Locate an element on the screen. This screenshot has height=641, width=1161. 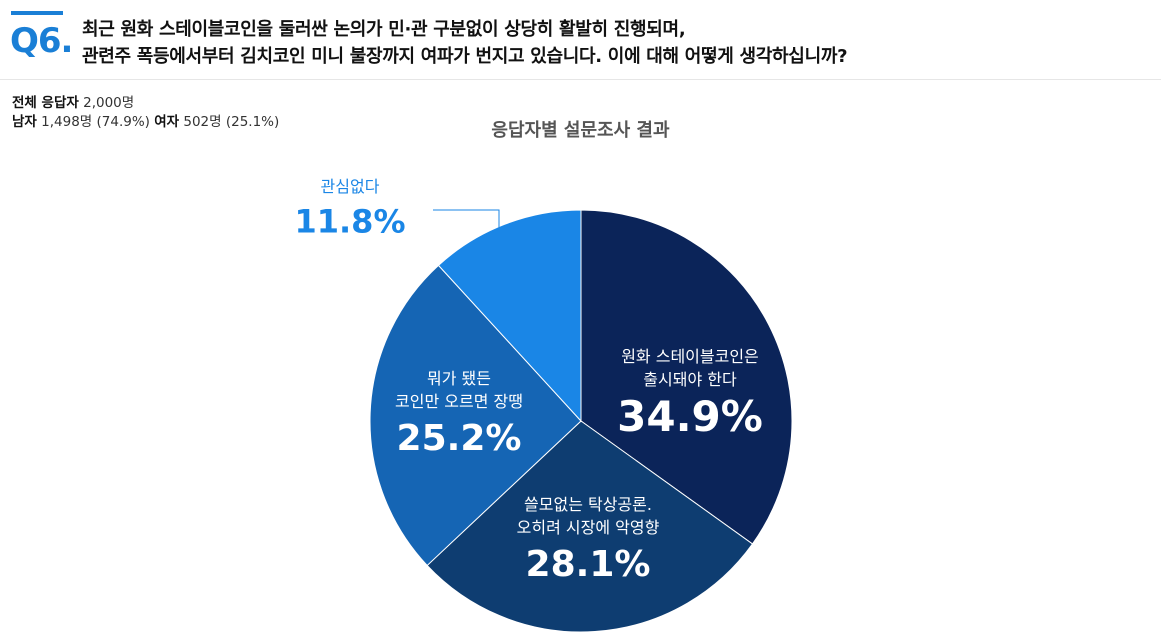
male-label: 남자 is located at coordinates (24, 122).